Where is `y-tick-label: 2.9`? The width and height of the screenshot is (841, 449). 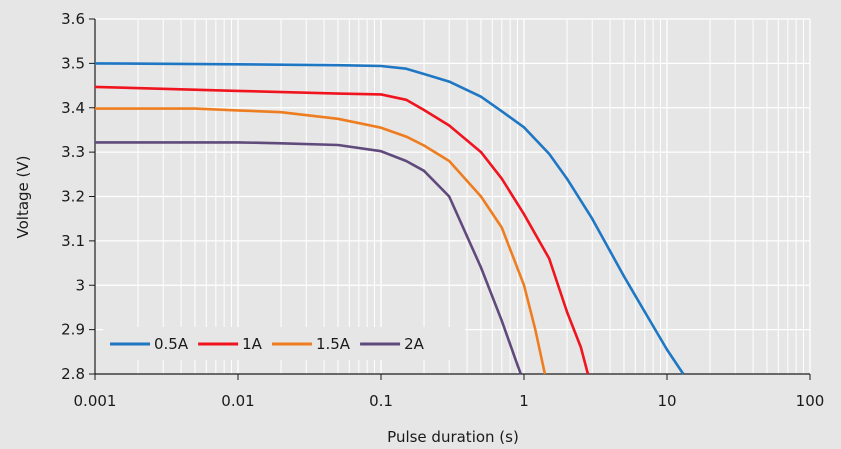
y-tick-label: 2.9 is located at coordinates (73, 330).